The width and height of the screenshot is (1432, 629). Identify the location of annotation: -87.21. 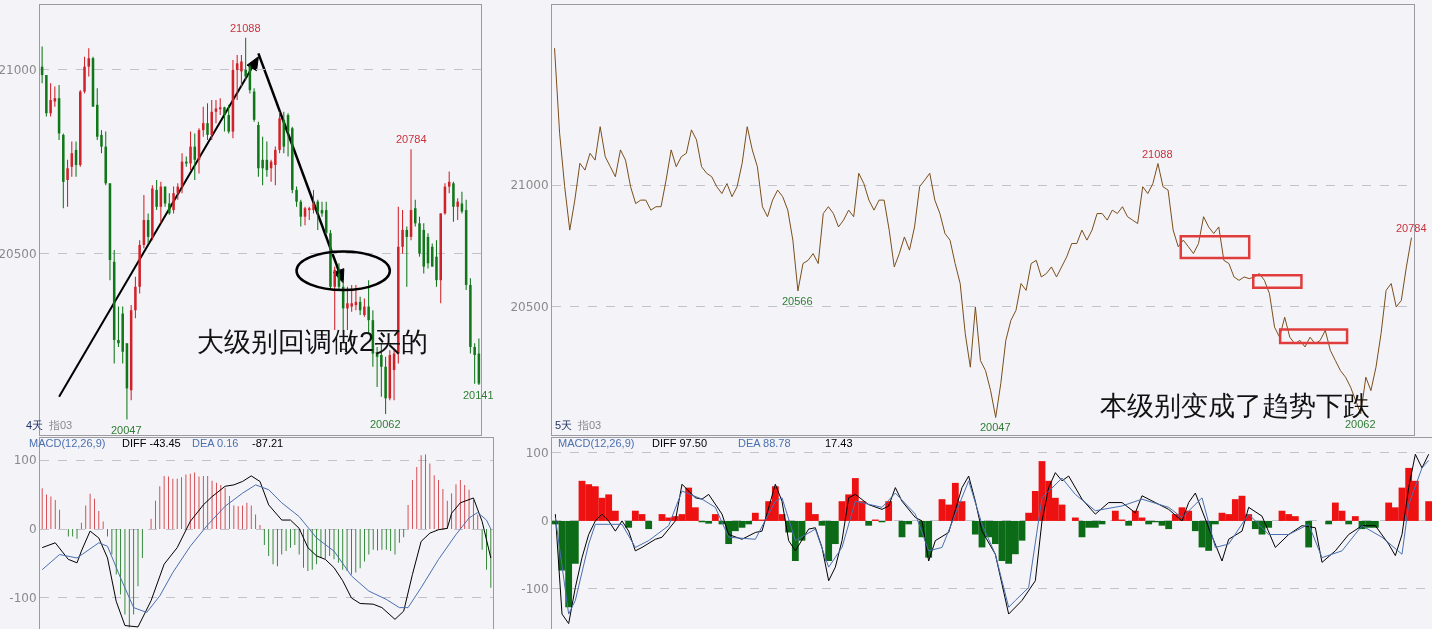
(268, 443).